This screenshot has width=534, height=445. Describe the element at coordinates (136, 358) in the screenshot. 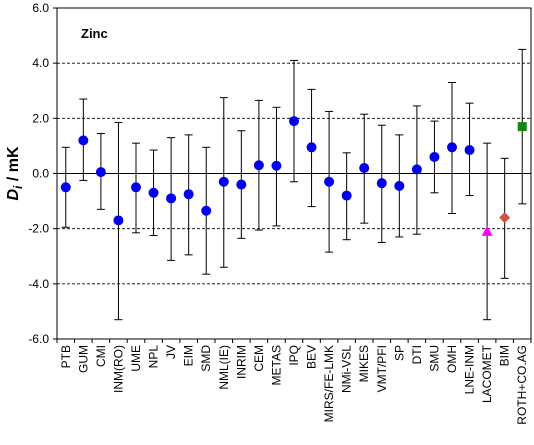

I see `x-tick-label: UME` at that location.